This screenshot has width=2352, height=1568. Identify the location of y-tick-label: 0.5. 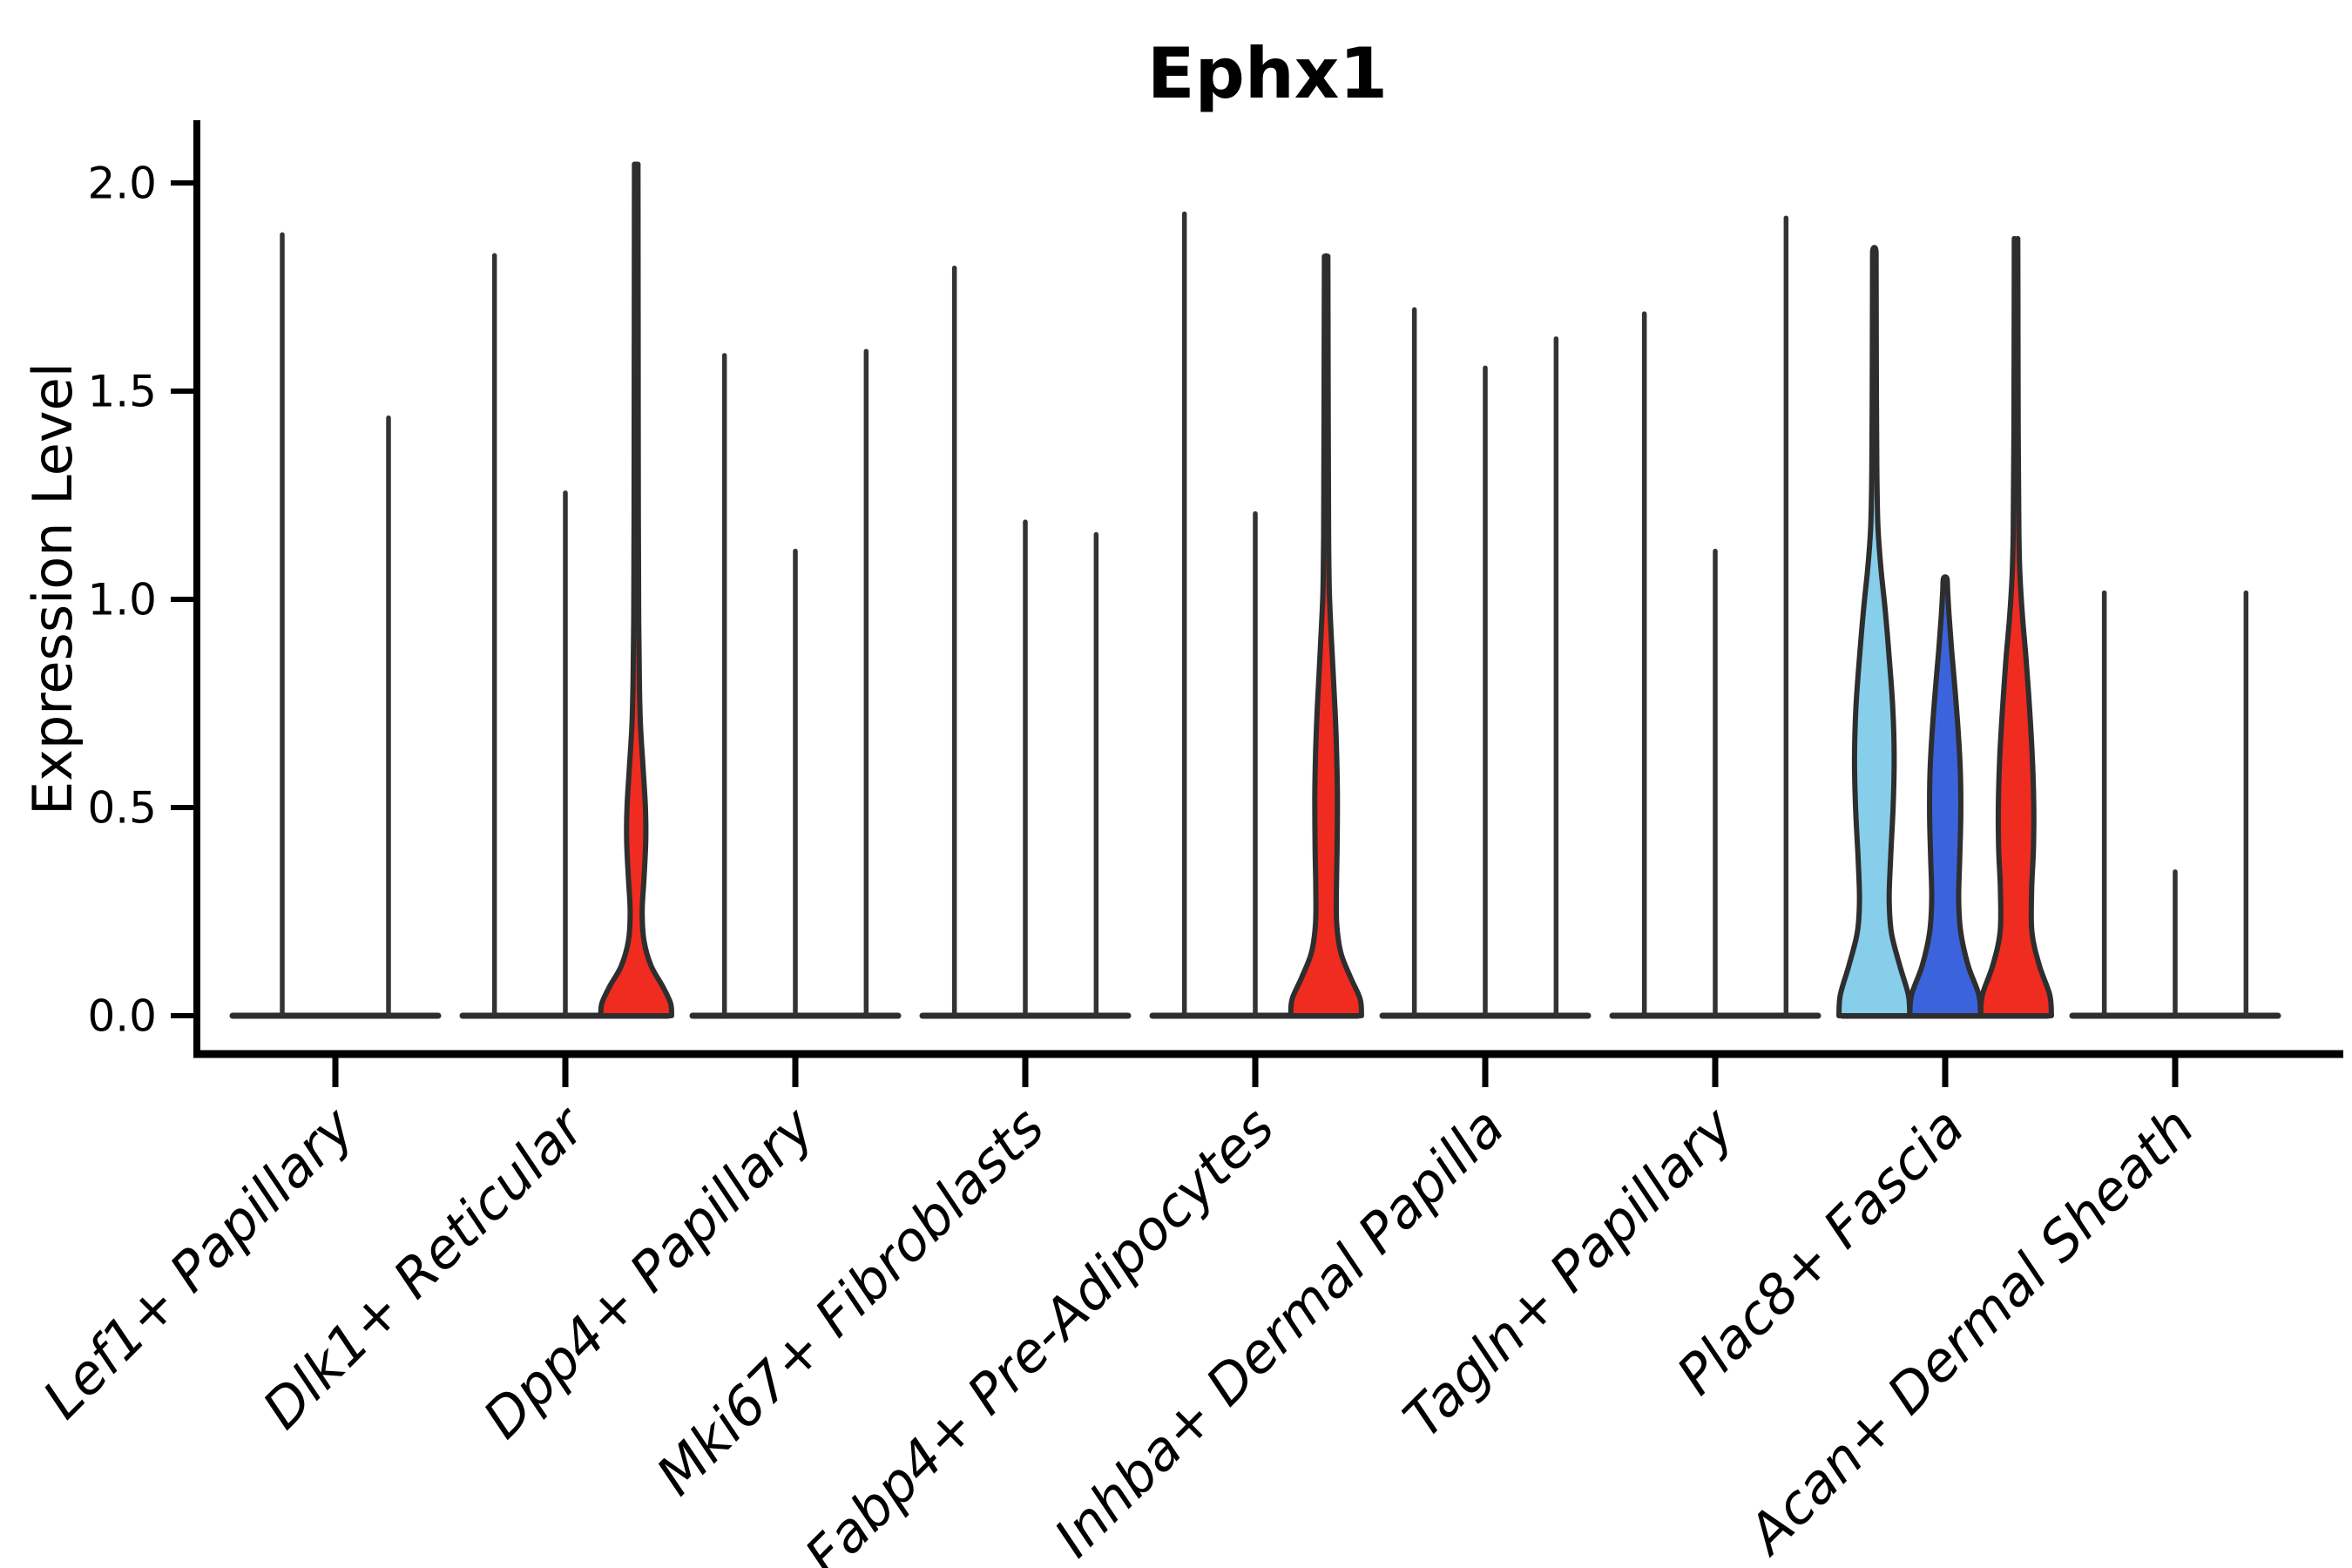
(122, 808).